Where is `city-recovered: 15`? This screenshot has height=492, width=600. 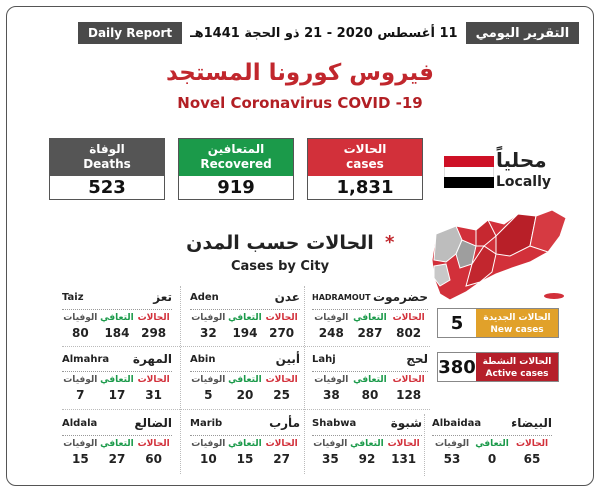 city-recovered: 15 is located at coordinates (245, 459).